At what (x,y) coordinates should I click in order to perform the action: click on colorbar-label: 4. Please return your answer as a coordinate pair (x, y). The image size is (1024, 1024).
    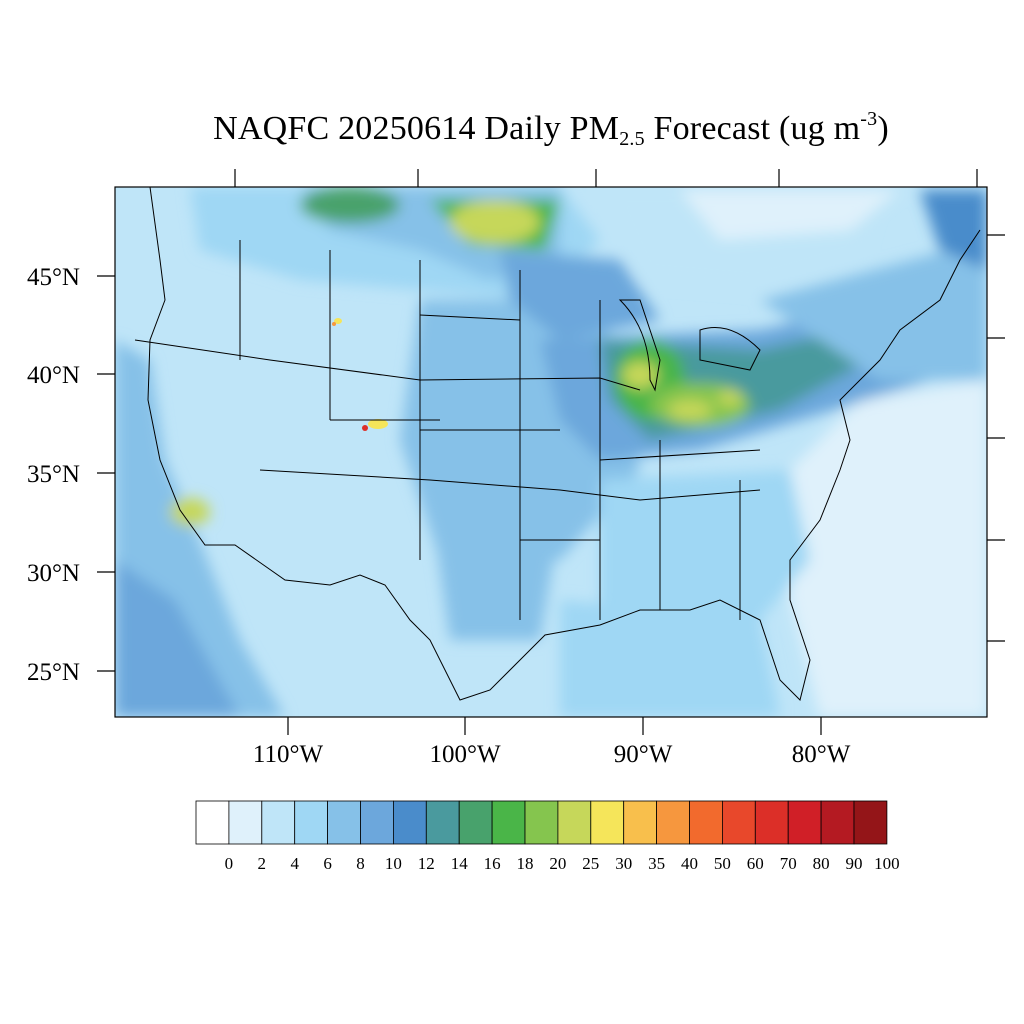
    Looking at the image, I should click on (294, 863).